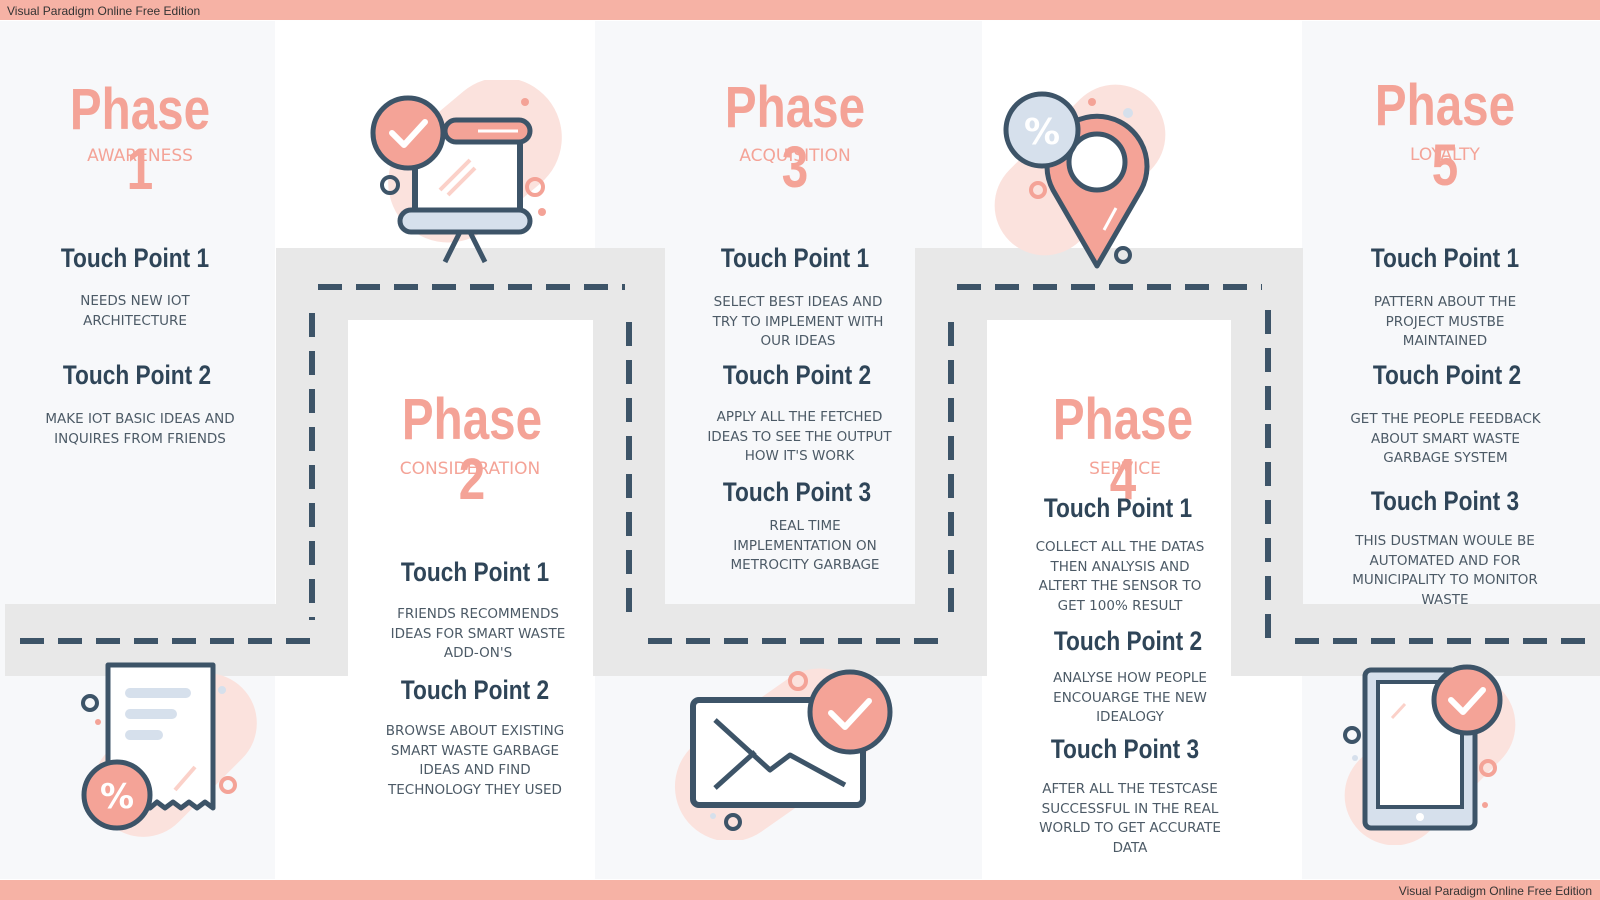 This screenshot has width=1600, height=900. I want to click on phase-3-title: Phase 3, so click(795, 137).